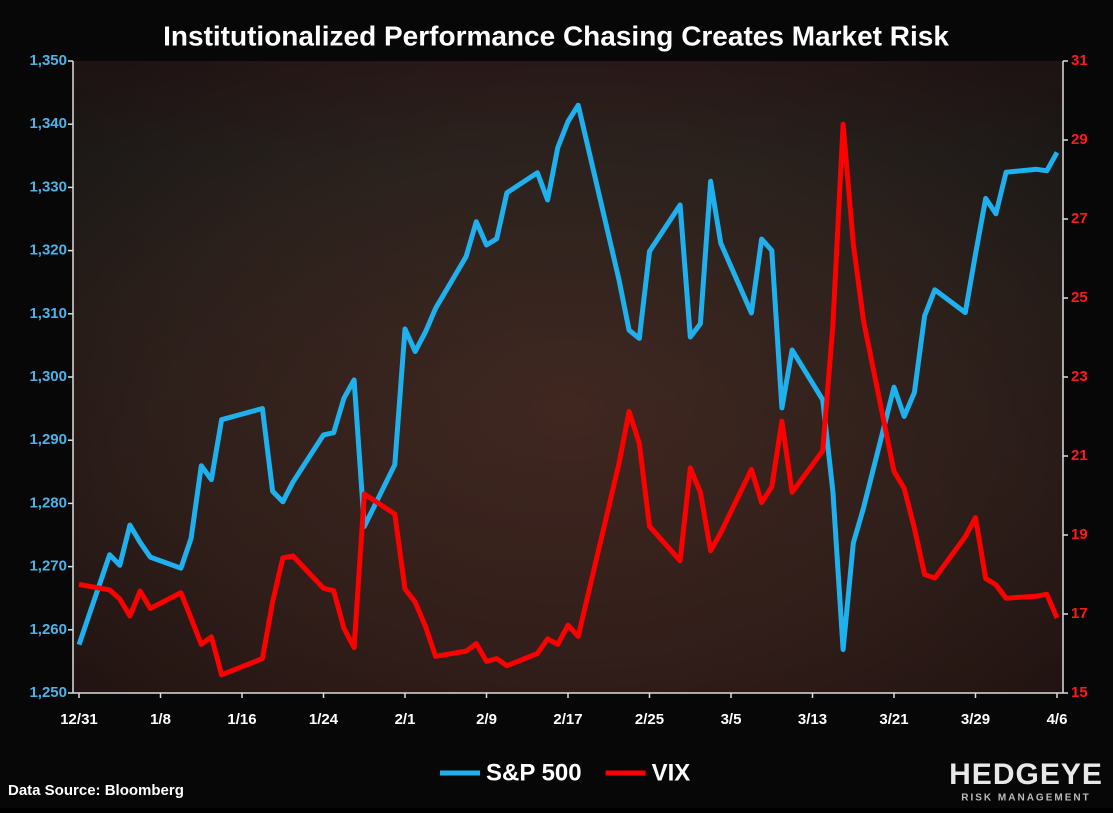 The height and width of the screenshot is (813, 1113). Describe the element at coordinates (671, 772) in the screenshot. I see `legend-label: VIX` at that location.